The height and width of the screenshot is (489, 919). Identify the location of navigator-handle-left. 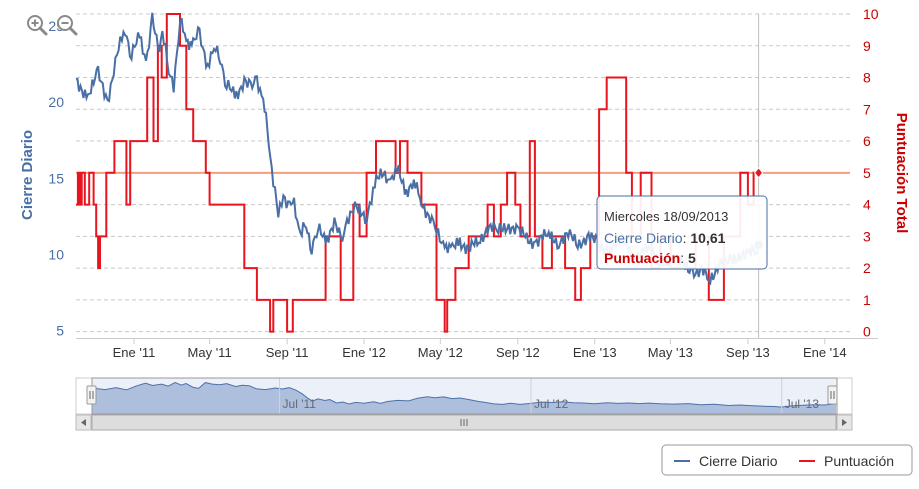
(91, 395).